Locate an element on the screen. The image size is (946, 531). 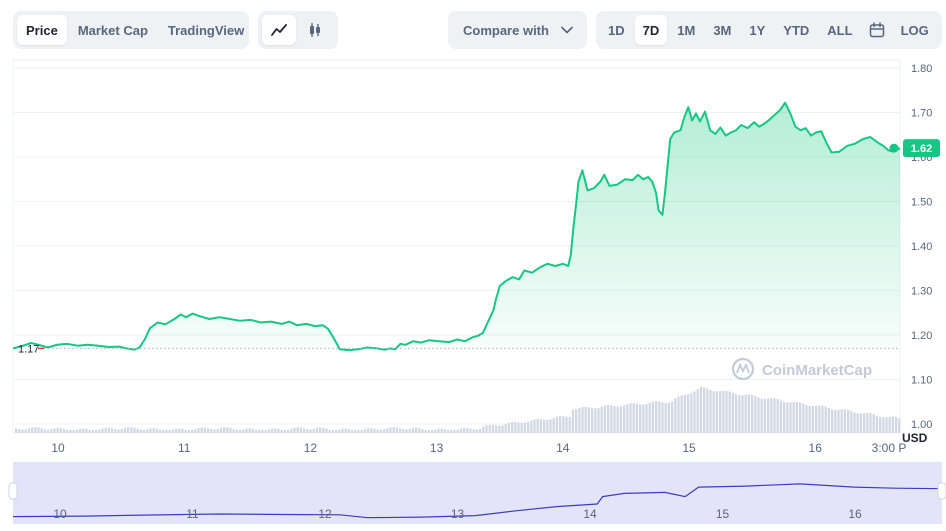
range-1y-button: 1Y is located at coordinates (757, 30).